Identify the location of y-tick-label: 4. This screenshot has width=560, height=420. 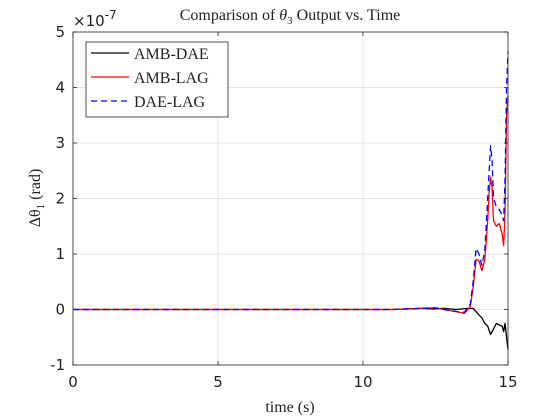
(60, 88).